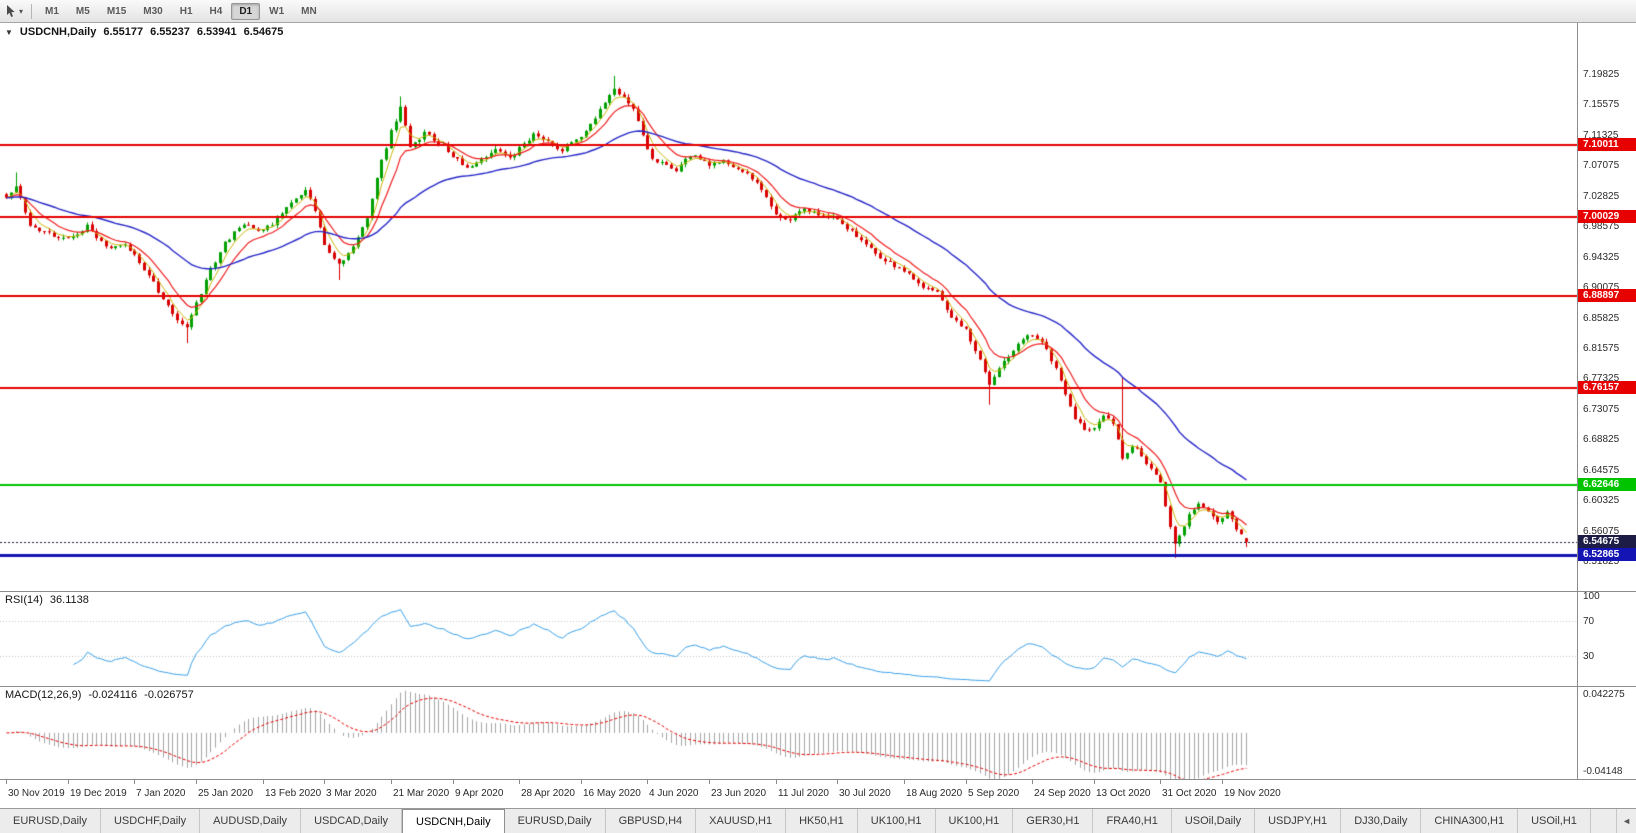  Describe the element at coordinates (1607, 145) in the screenshot. I see `hline-price-tag: 7.10011` at that location.